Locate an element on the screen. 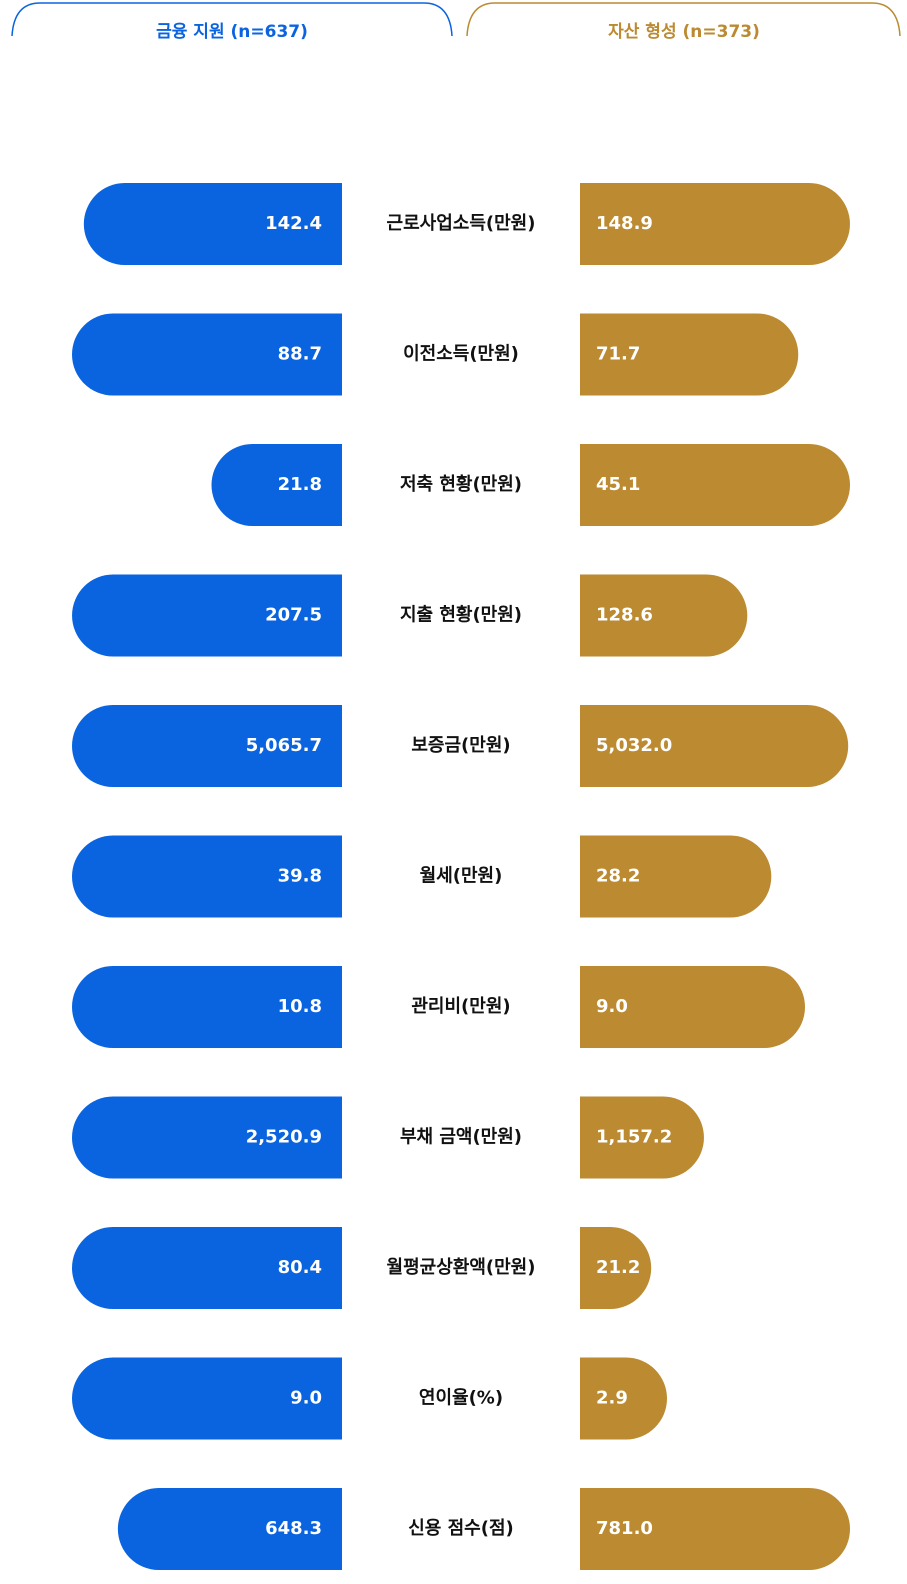 This screenshot has height=1584, width=907. category-label: 부채 금액(만원) is located at coordinates (461, 1137).